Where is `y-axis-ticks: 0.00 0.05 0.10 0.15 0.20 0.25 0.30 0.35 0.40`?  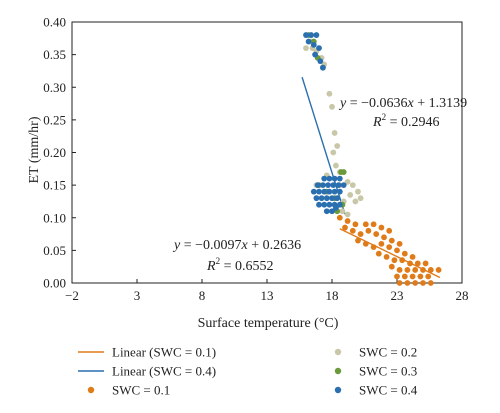
y-axis-ticks: 0.00 0.05 0.10 0.15 0.20 0.25 0.30 0.35 0.40 is located at coordinates (59, 153).